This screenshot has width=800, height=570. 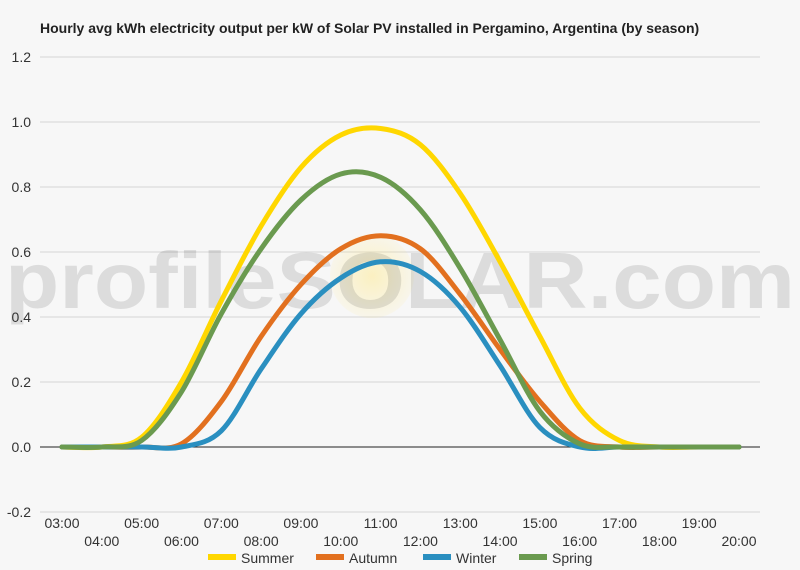 I want to click on x-tick-label: 04:00, so click(x=101, y=541).